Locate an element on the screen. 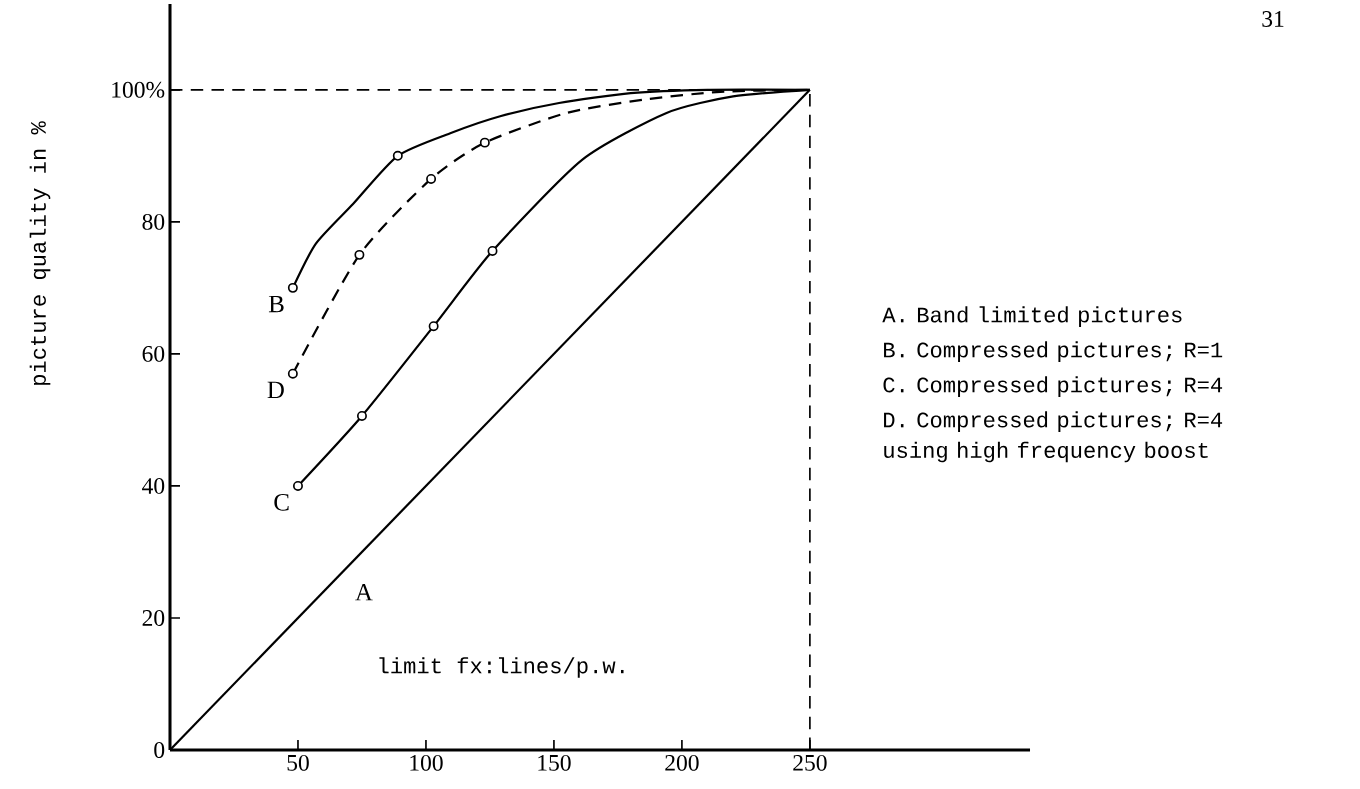 Image resolution: width=1360 pixels, height=789 pixels. annotation: B. Compressed pictures; R=1 is located at coordinates (1053, 351).